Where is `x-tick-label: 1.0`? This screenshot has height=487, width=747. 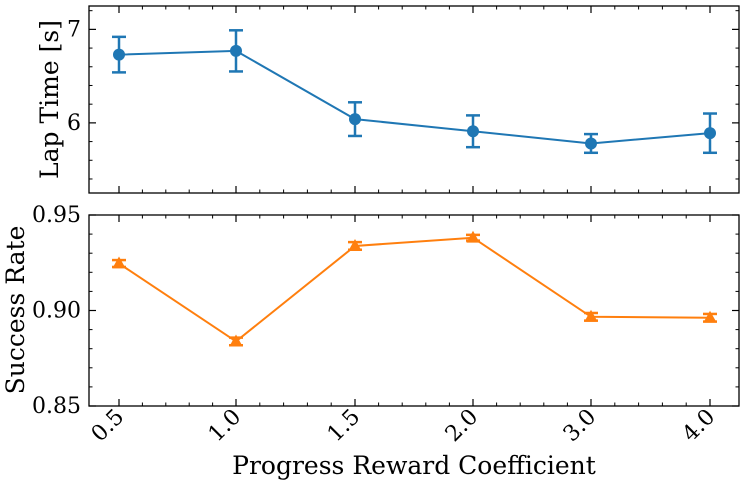
x-tick-label: 1.0 is located at coordinates (225, 426).